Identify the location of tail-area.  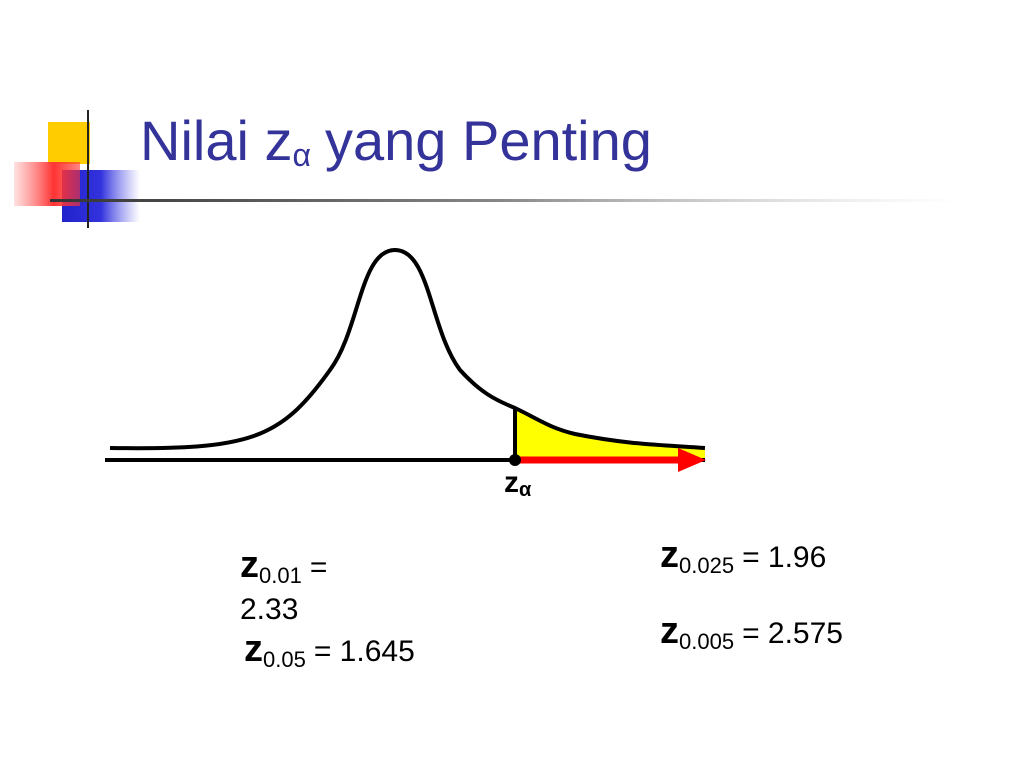
(610, 434).